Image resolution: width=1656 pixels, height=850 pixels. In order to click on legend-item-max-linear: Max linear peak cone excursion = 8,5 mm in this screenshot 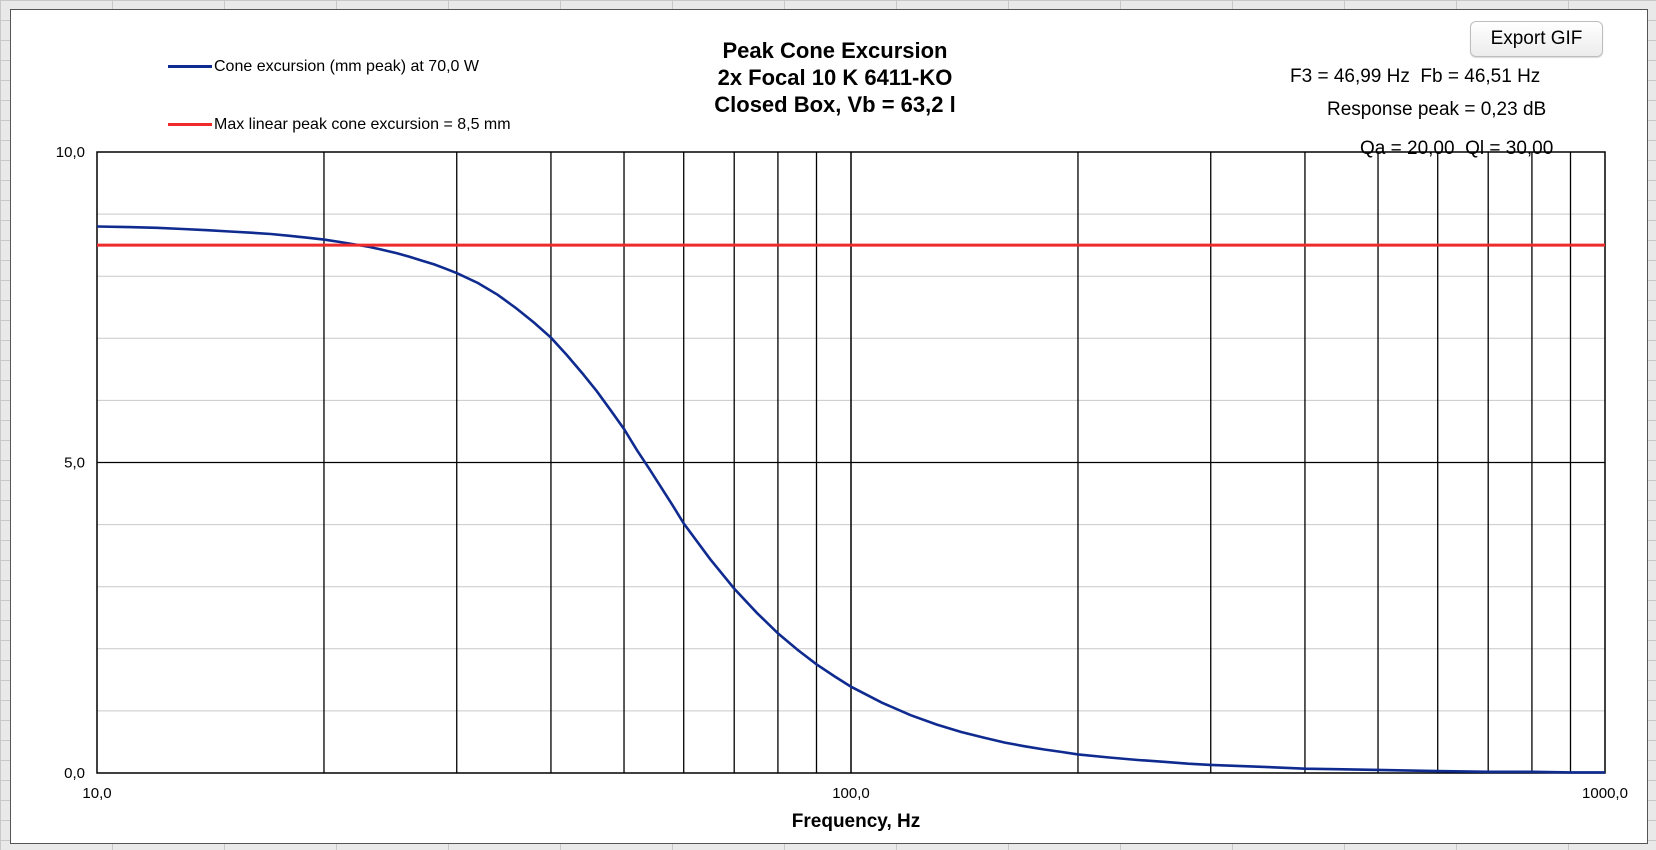, I will do `click(339, 125)`.